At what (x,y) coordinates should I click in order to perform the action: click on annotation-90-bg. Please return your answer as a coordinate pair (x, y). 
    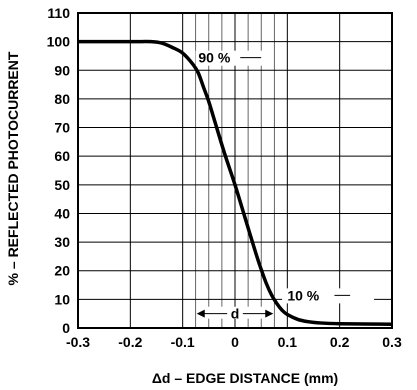
    Looking at the image, I should click on (230, 58).